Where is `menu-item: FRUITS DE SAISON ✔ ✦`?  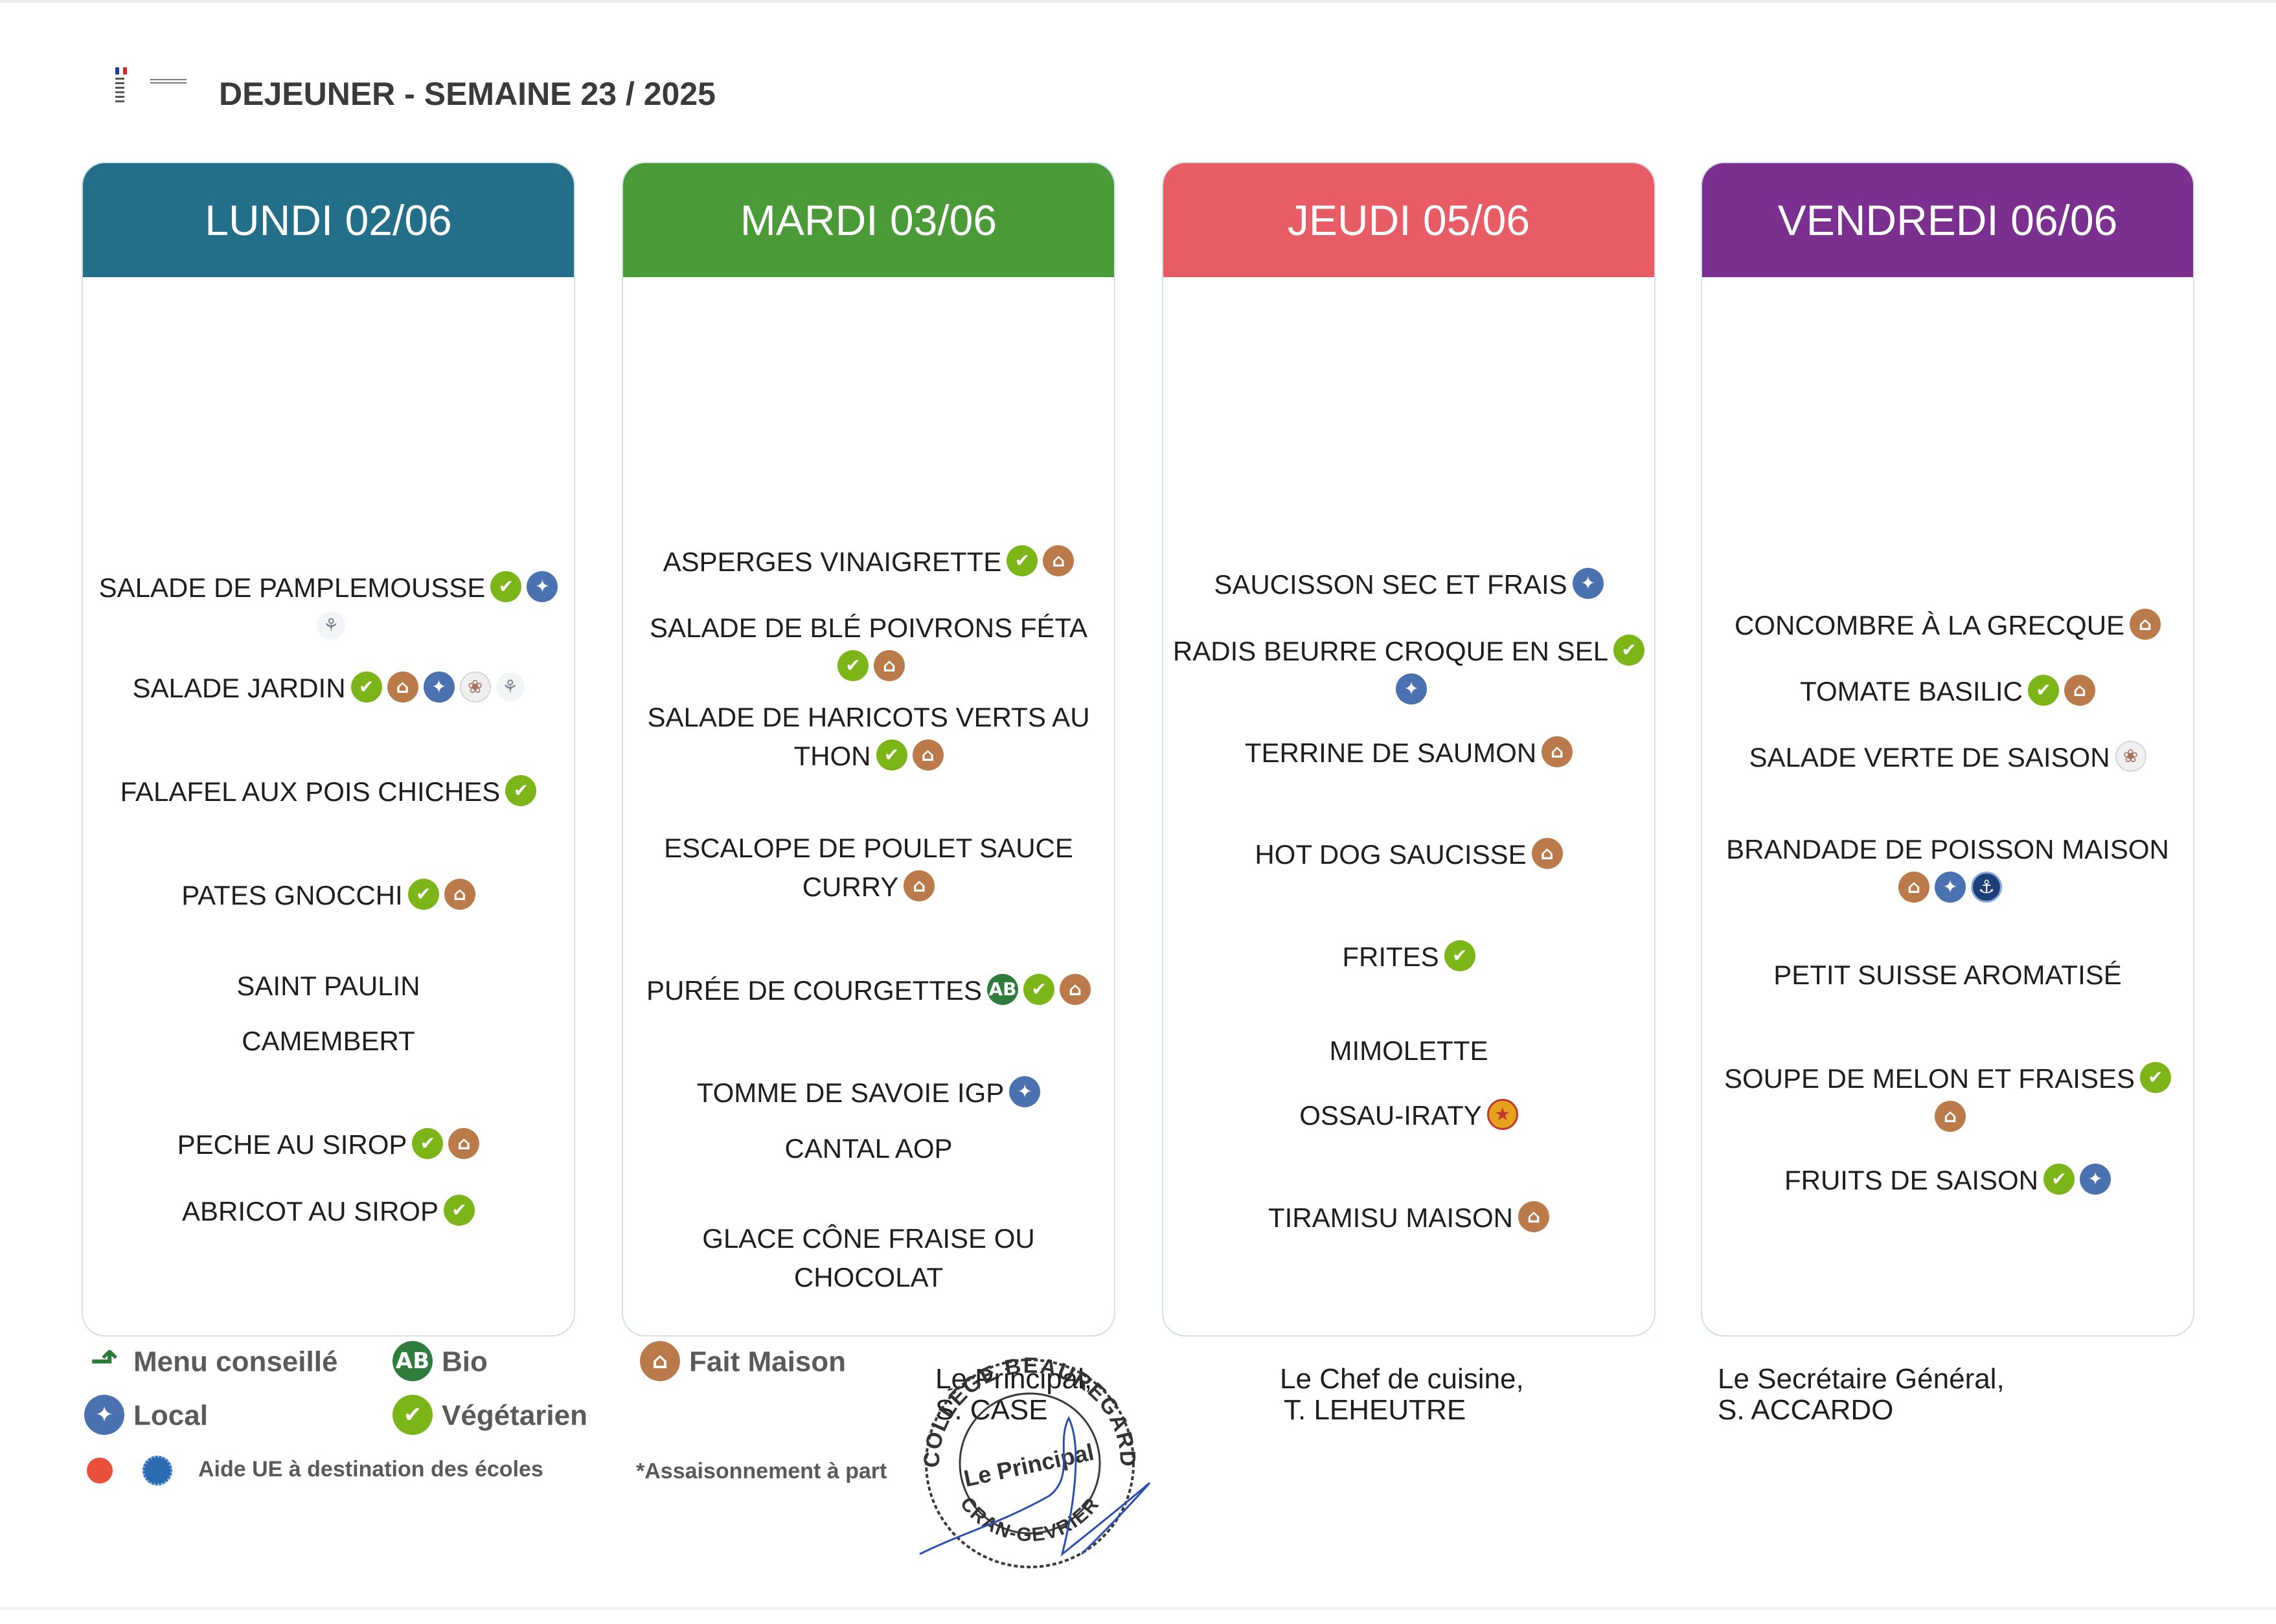
menu-item: FRUITS DE SAISON ✔ ✦ is located at coordinates (1947, 1180).